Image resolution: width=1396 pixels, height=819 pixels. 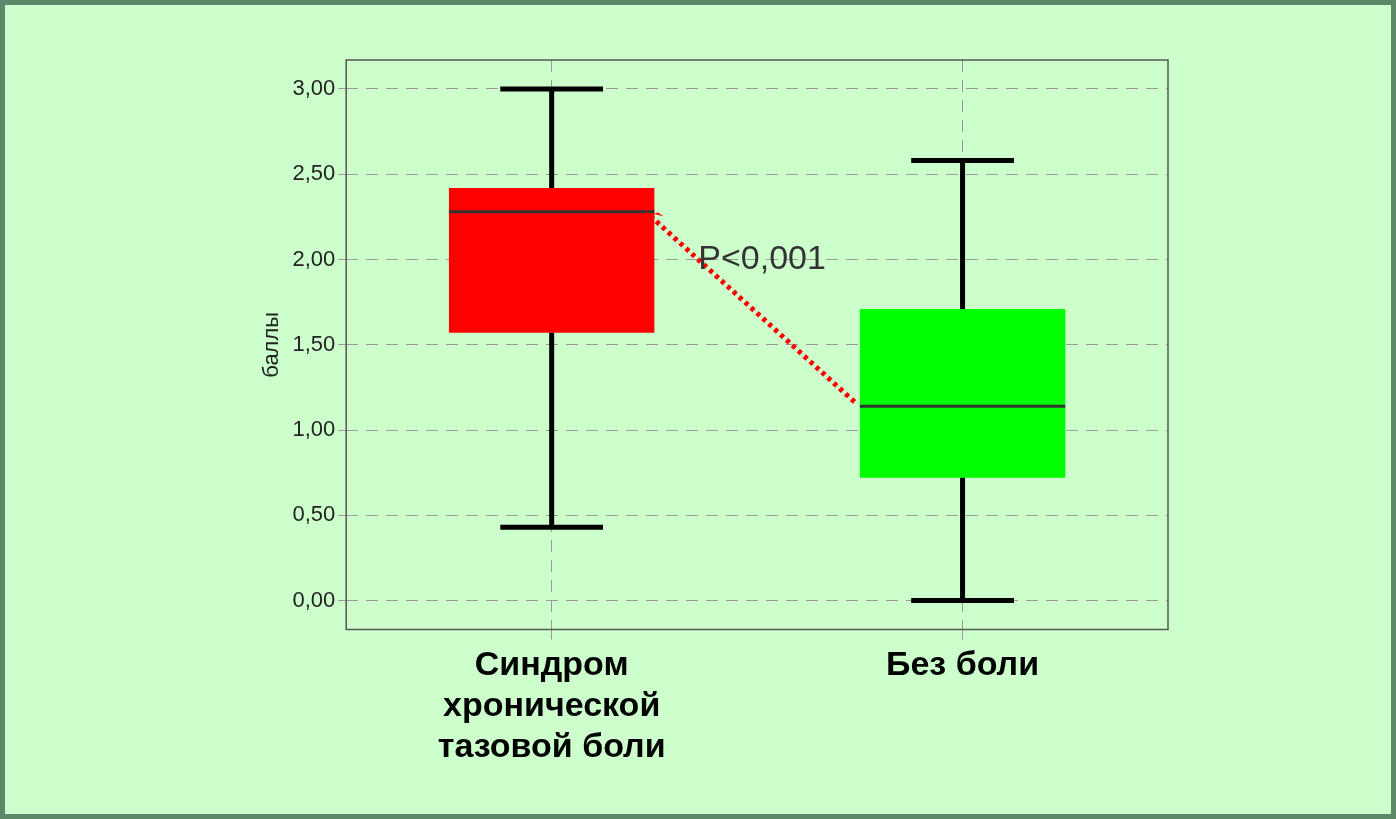 What do you see at coordinates (962, 663) in the screenshot?
I see `x-tick-label: Без боли` at bounding box center [962, 663].